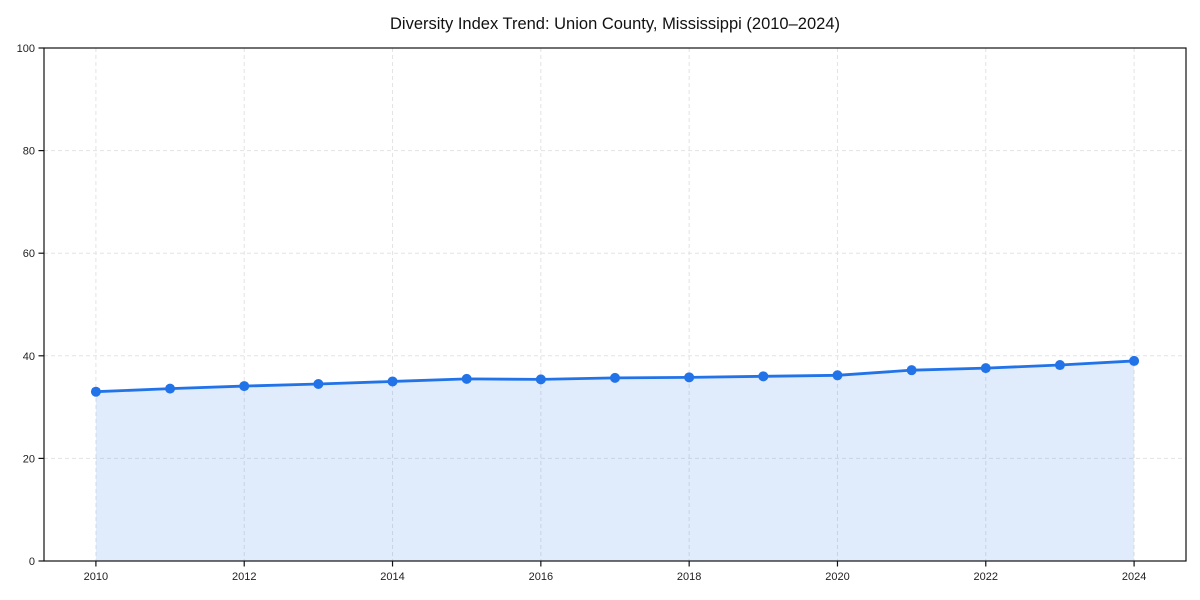 The width and height of the screenshot is (1200, 600). Describe the element at coordinates (29, 152) in the screenshot. I see `y-tick-label-80: 80` at that location.